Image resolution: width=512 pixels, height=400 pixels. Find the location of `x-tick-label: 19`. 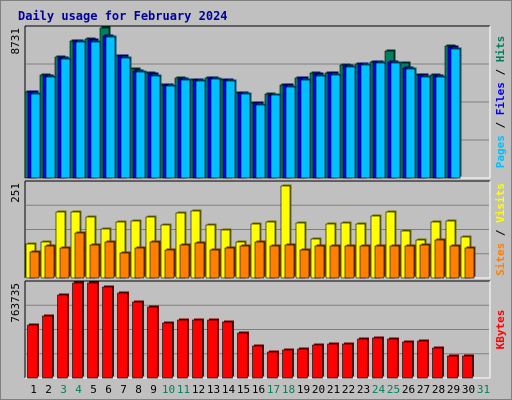

x-tick-label: 19 is located at coordinates (303, 389).